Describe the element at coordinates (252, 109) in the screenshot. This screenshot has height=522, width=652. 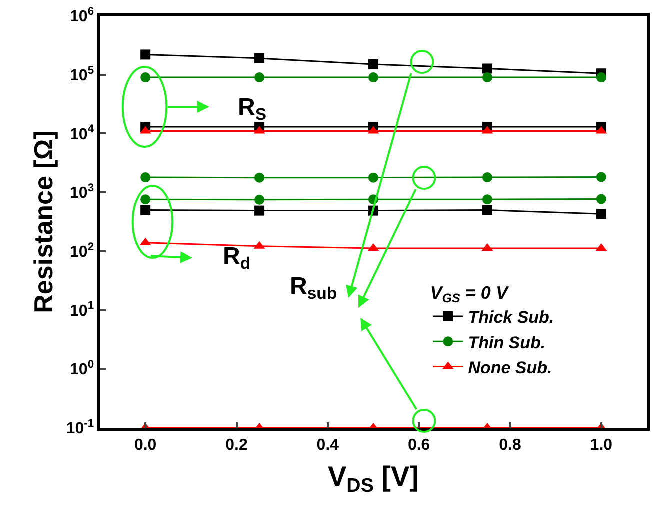
I see `annotation: R$_{S}$` at that location.